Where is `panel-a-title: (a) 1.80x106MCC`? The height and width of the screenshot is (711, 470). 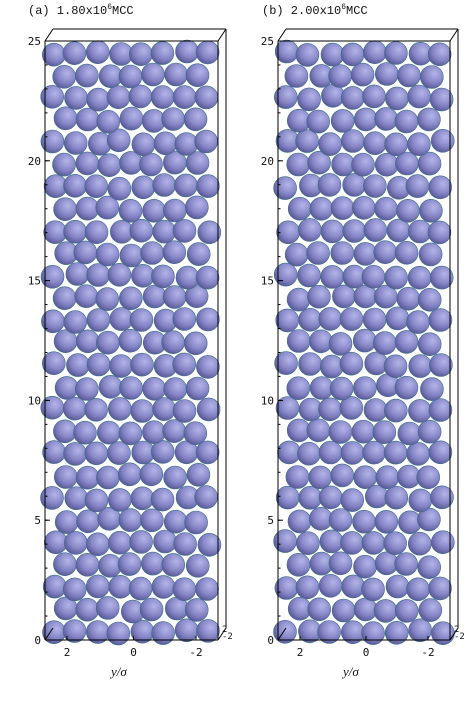 panel-a-title: (a) 1.80x106MCC is located at coordinates (81, 10).